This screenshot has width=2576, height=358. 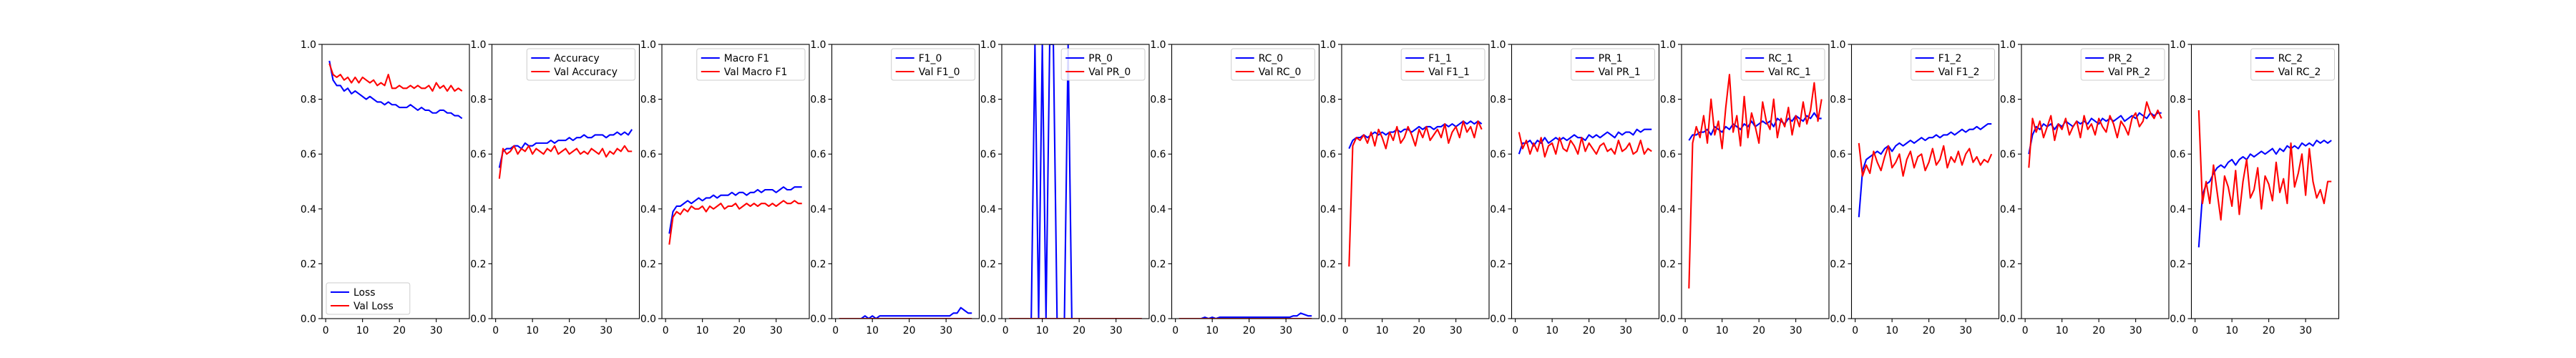 I want to click on subplot-12: 0.0 0.2 0.4 0.6 0.8 1.0 0 10 20 30 RC_2 Val RC_2, so click(x=2255, y=188).